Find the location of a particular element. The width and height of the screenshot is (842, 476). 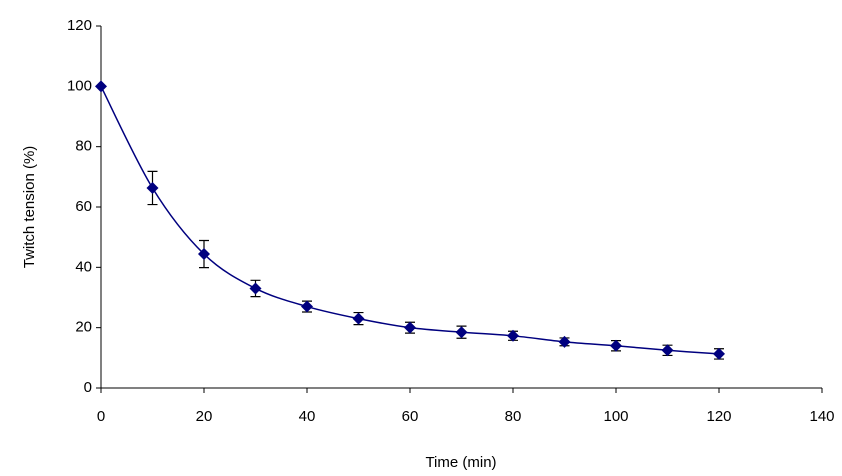

y-tick-label: 100 is located at coordinates (79, 85).